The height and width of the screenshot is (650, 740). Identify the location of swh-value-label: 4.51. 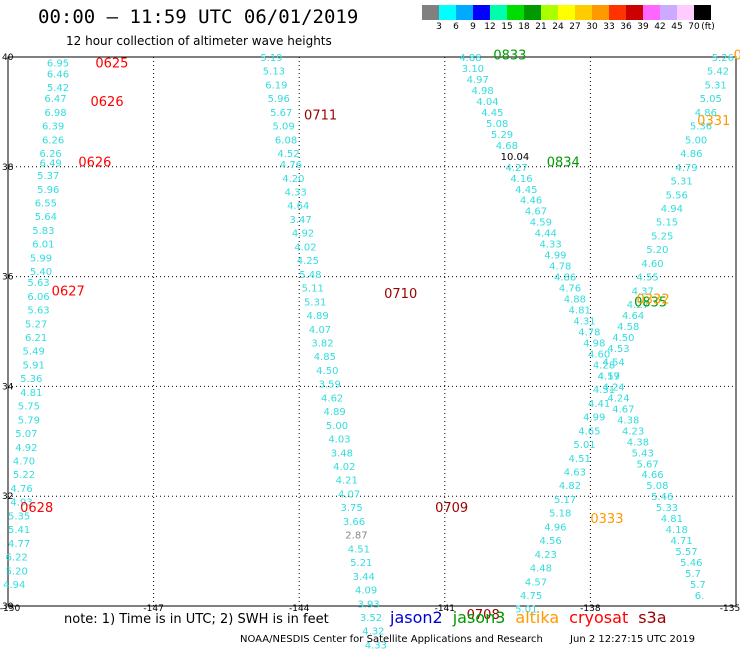
(580, 459).